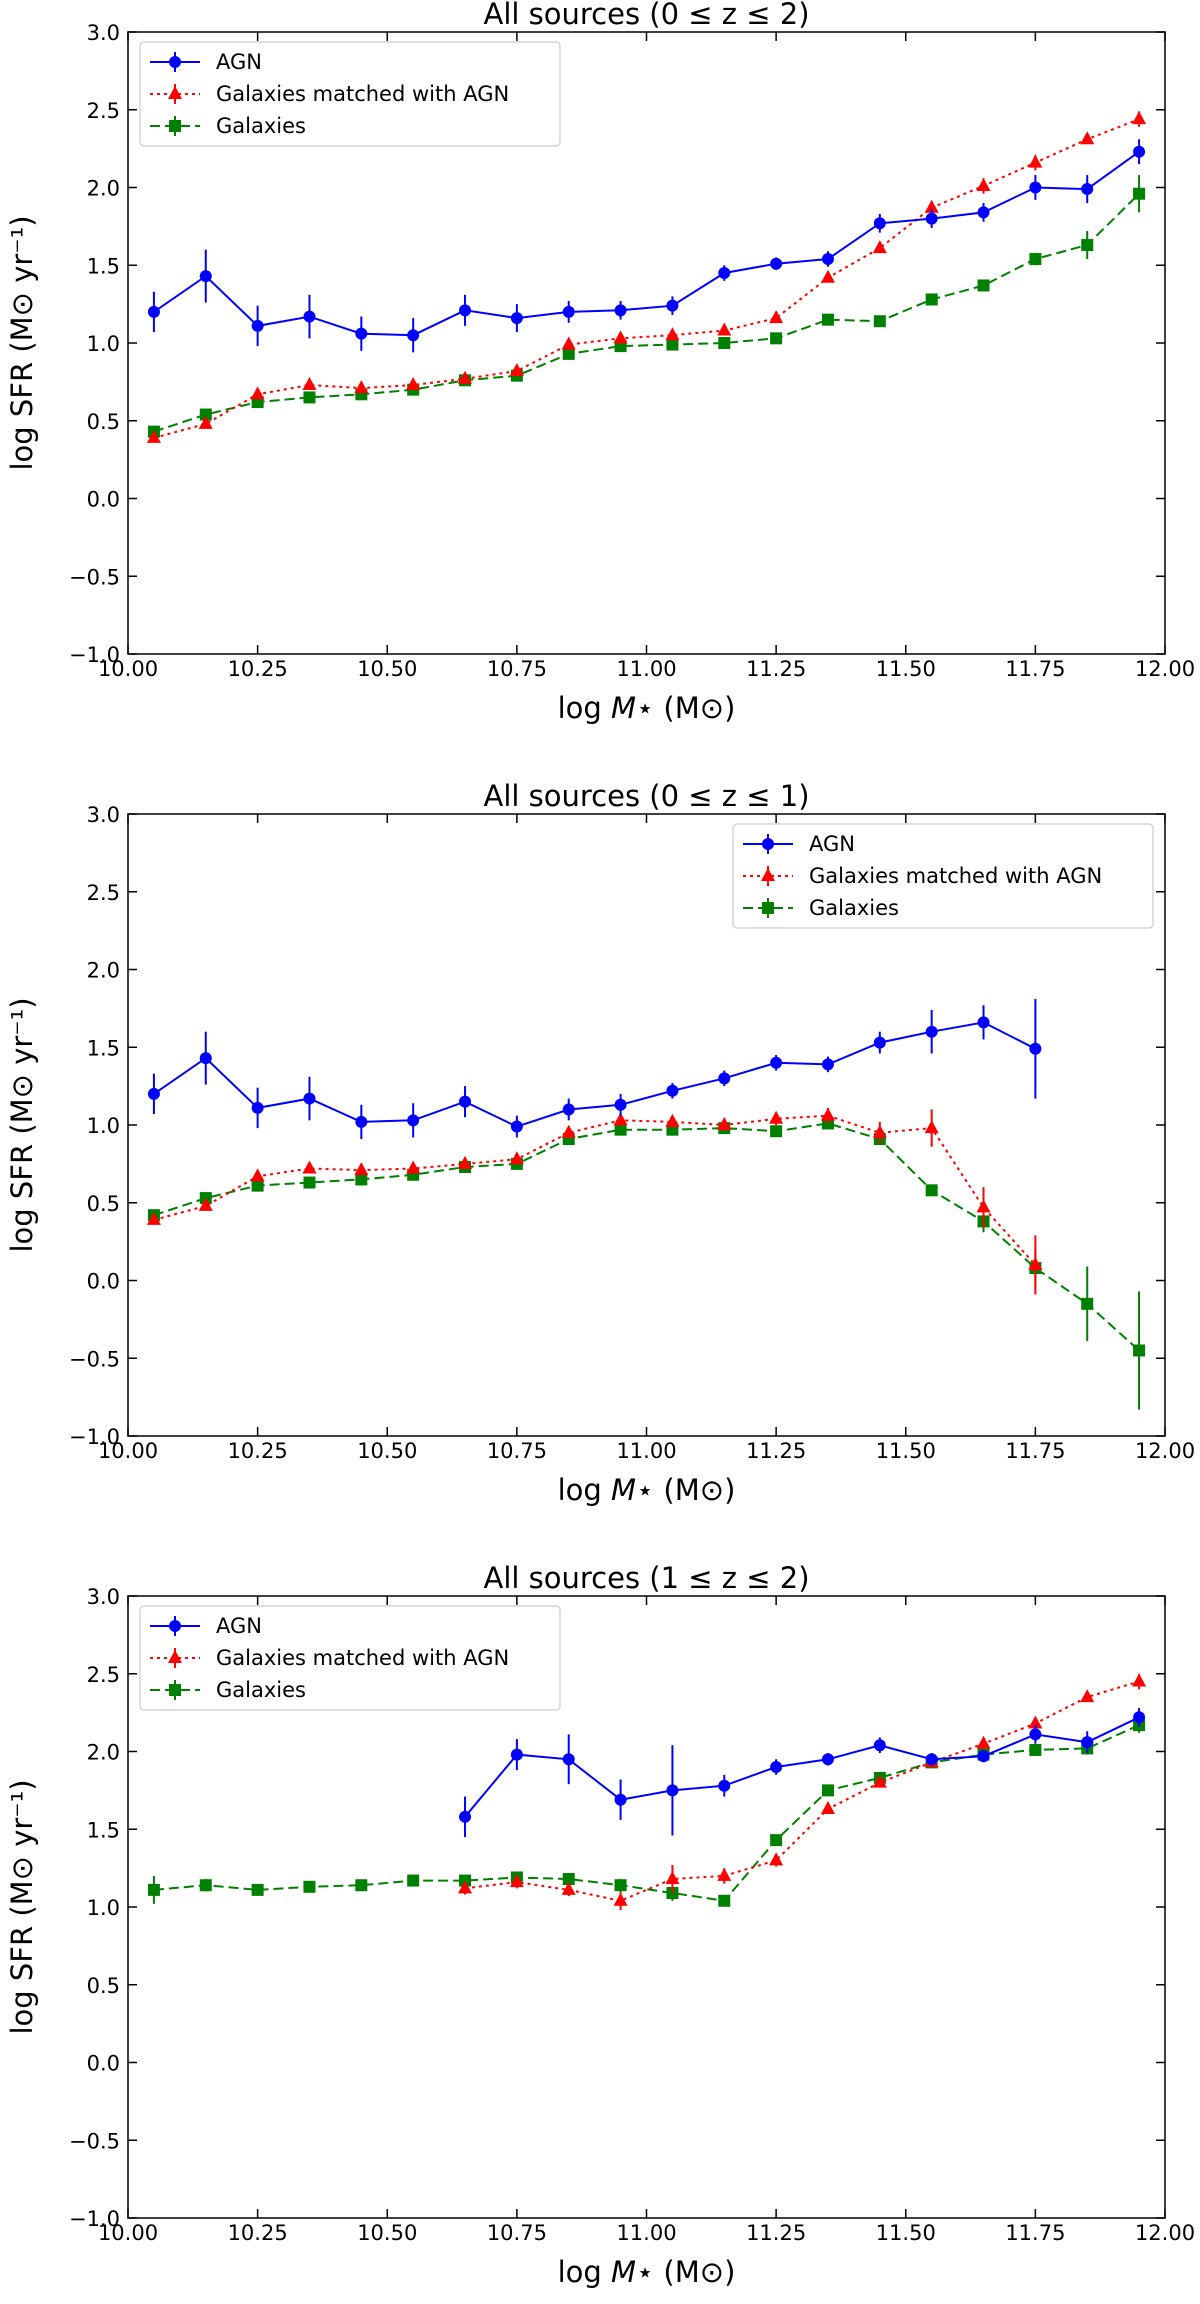 The width and height of the screenshot is (1200, 2304). I want to click on y-tick-label: −1.0, so click(94, 2219).